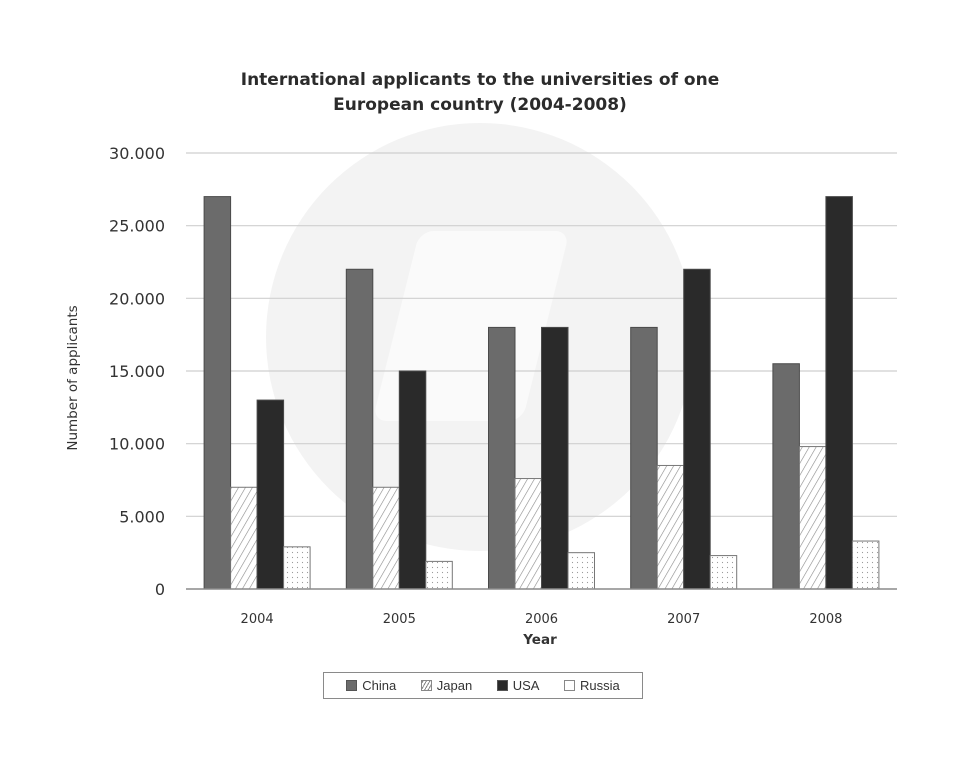  I want to click on y-axis-title: Number of applicants, so click(73, 377).